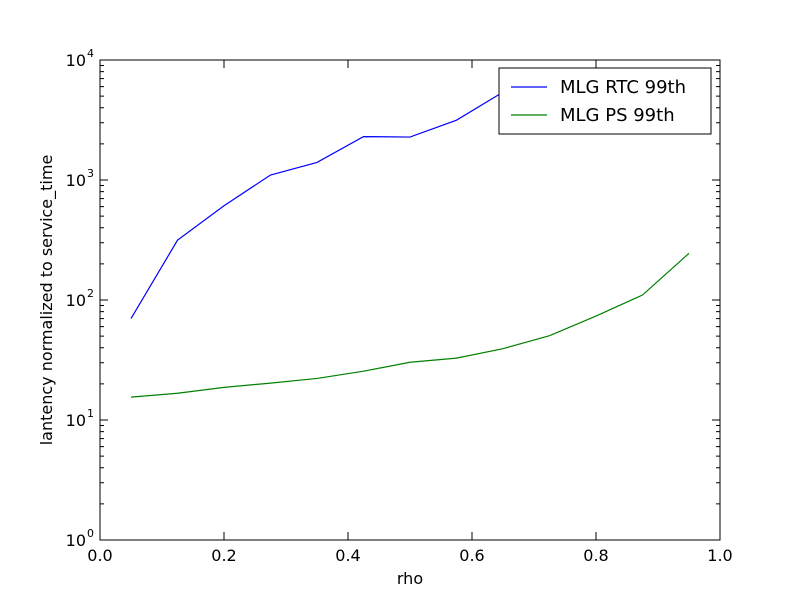 This screenshot has height=600, width=800. What do you see at coordinates (617, 115) in the screenshot?
I see `legend-label-ps: MLG PS 99th` at bounding box center [617, 115].